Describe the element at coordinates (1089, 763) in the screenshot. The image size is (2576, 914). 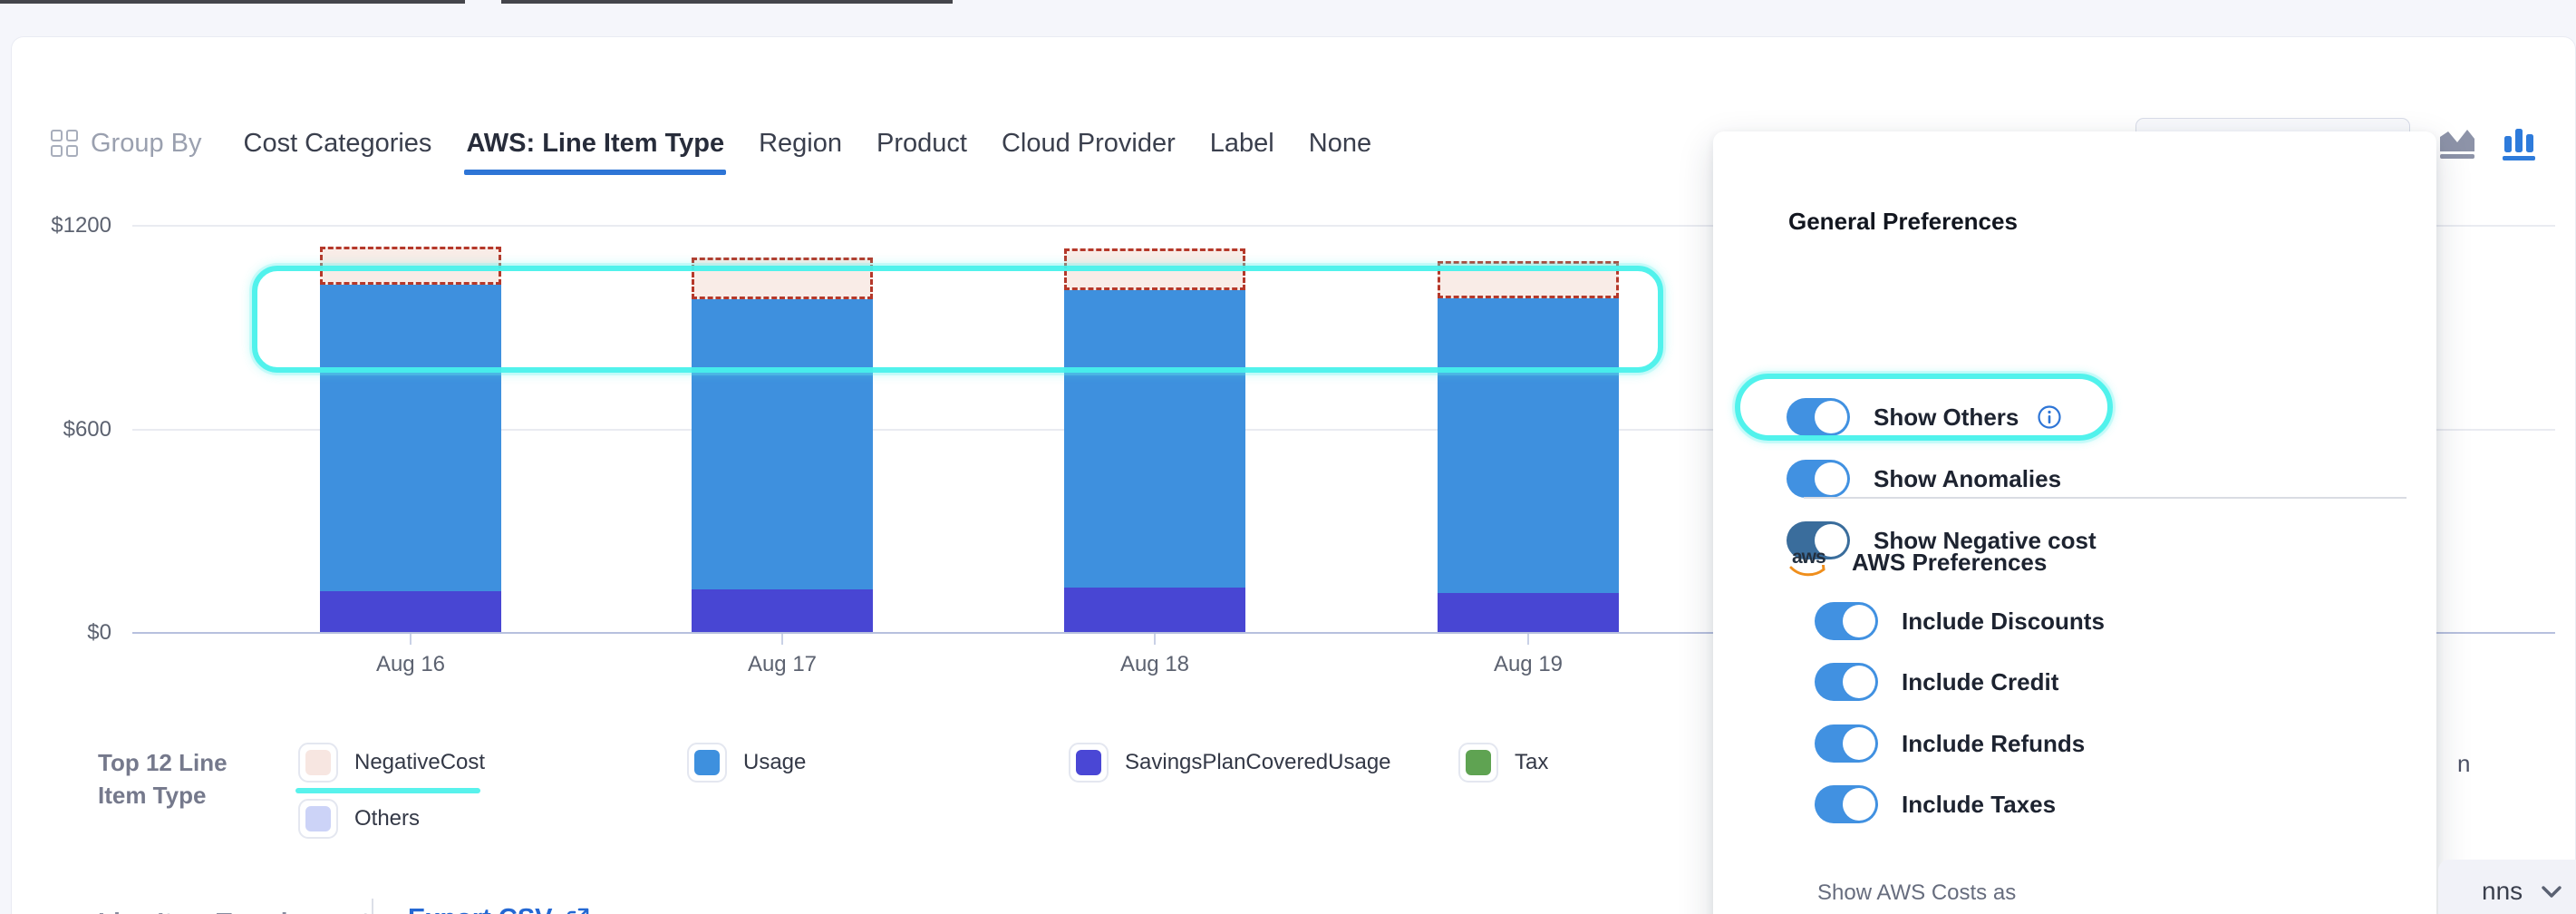
I see `legend-swatch-savingsplancoveredusage` at that location.